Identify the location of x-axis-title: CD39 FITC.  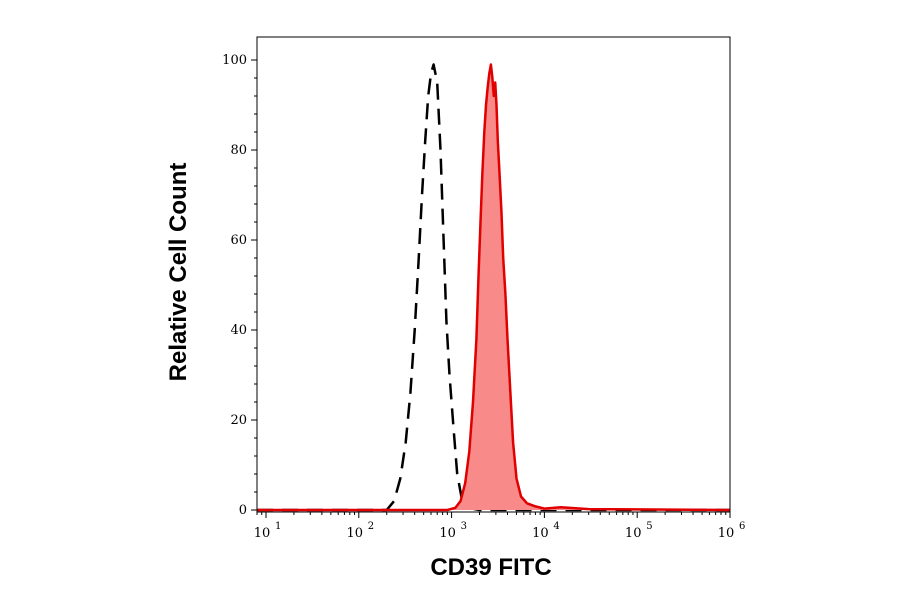
(490, 567).